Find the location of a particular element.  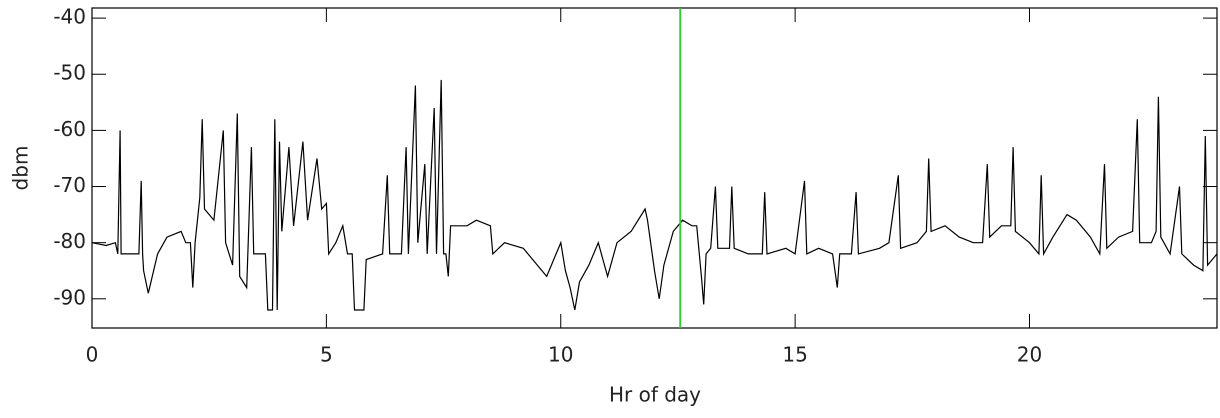

x-tick-label: 5 is located at coordinates (326, 355).